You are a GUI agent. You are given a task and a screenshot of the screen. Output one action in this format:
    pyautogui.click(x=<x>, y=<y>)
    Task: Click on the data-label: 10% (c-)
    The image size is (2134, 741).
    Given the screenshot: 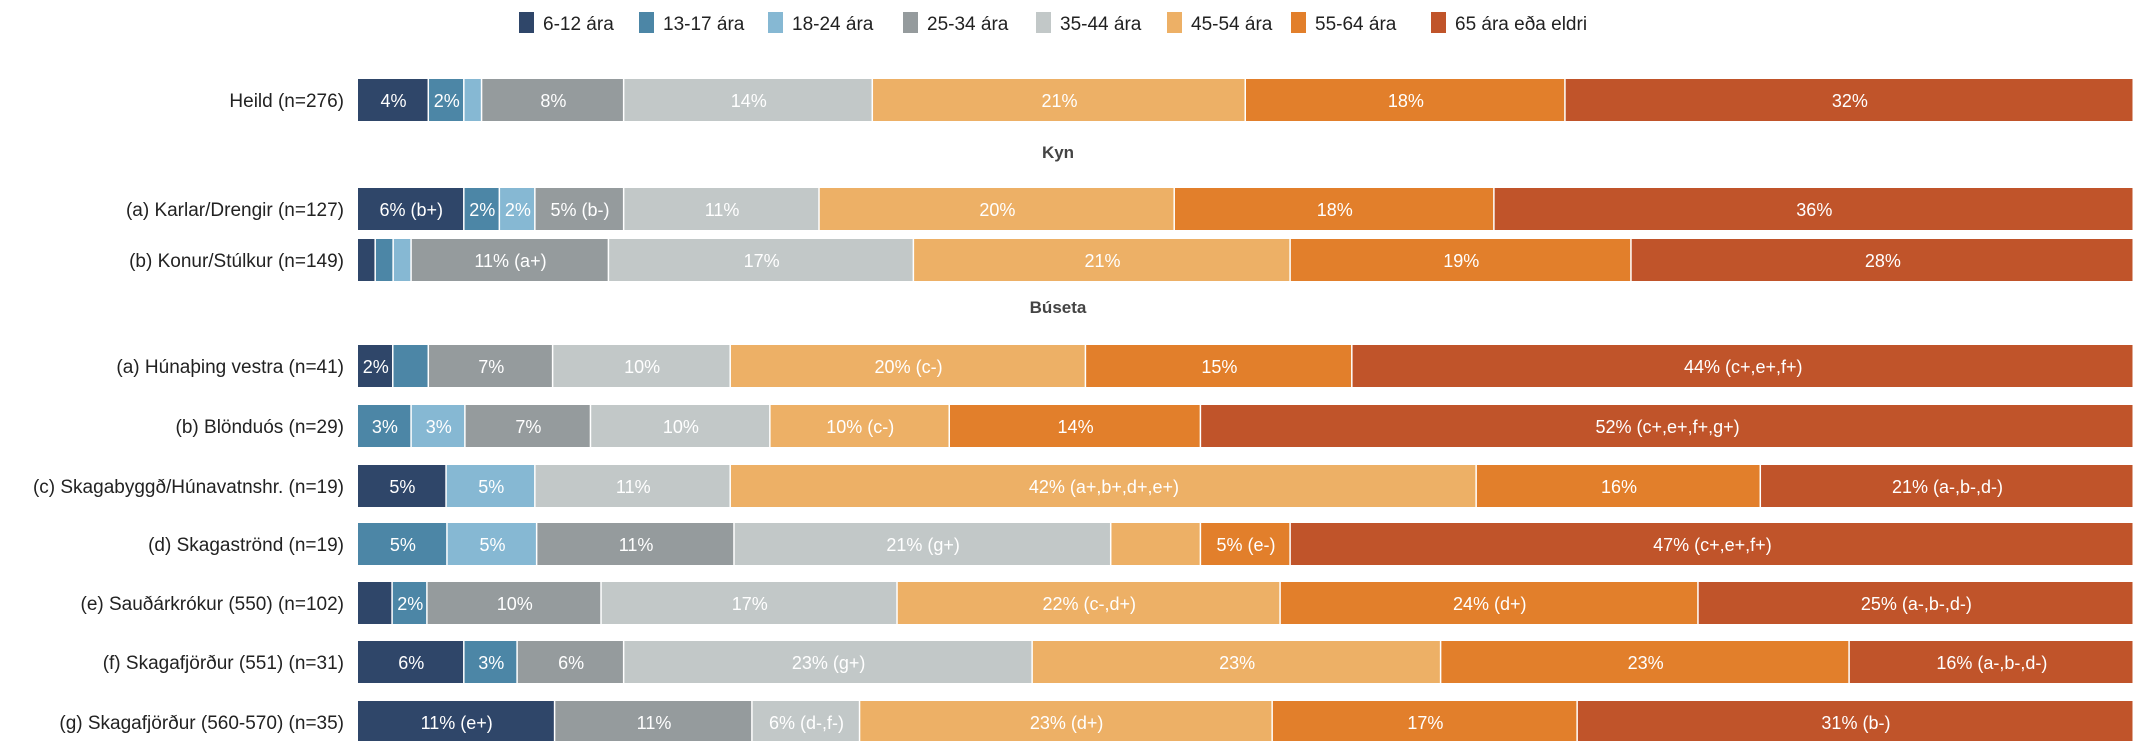 What is the action you would take?
    pyautogui.click(x=860, y=427)
    